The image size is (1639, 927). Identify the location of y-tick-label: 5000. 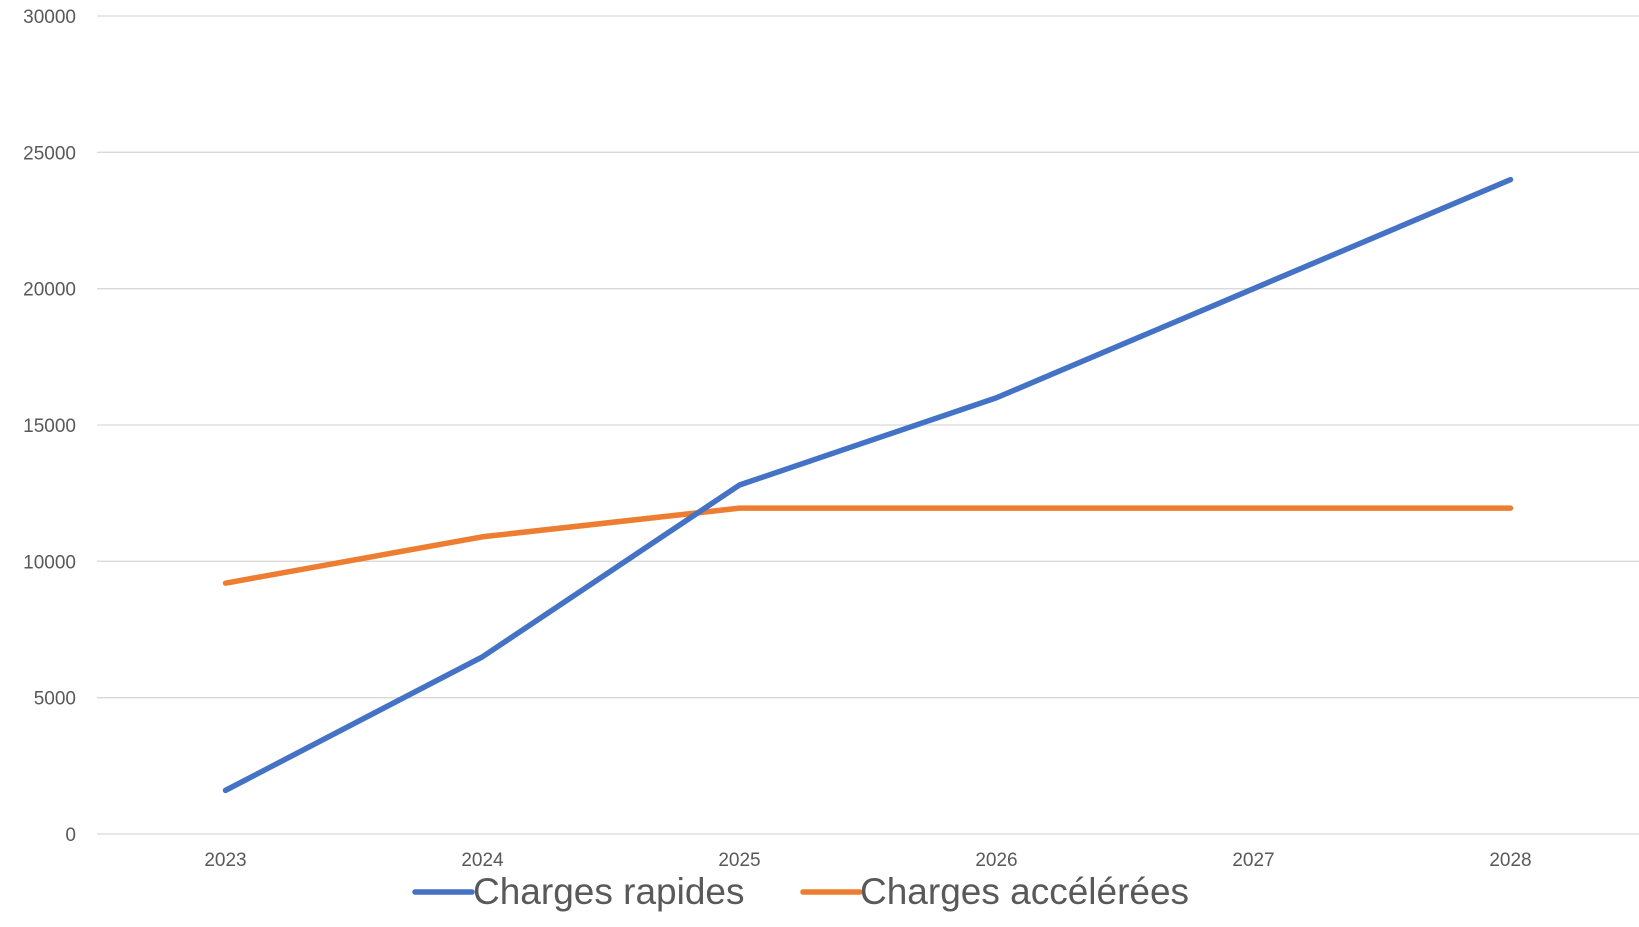
(55, 699).